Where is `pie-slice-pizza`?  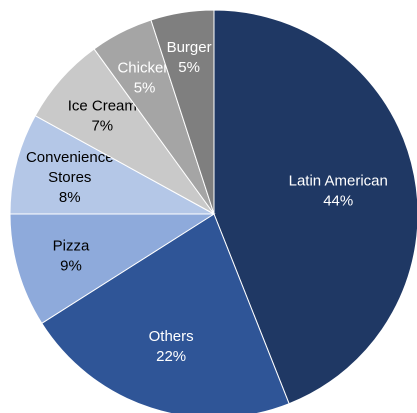
pie-slice-pizza is located at coordinates (112, 268).